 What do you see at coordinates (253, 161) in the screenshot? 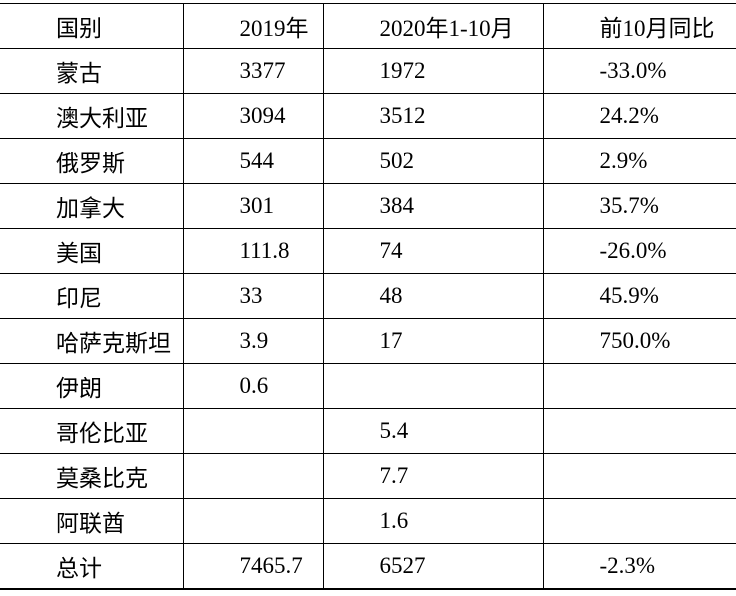
I see `cell-2019: 544` at bounding box center [253, 161].